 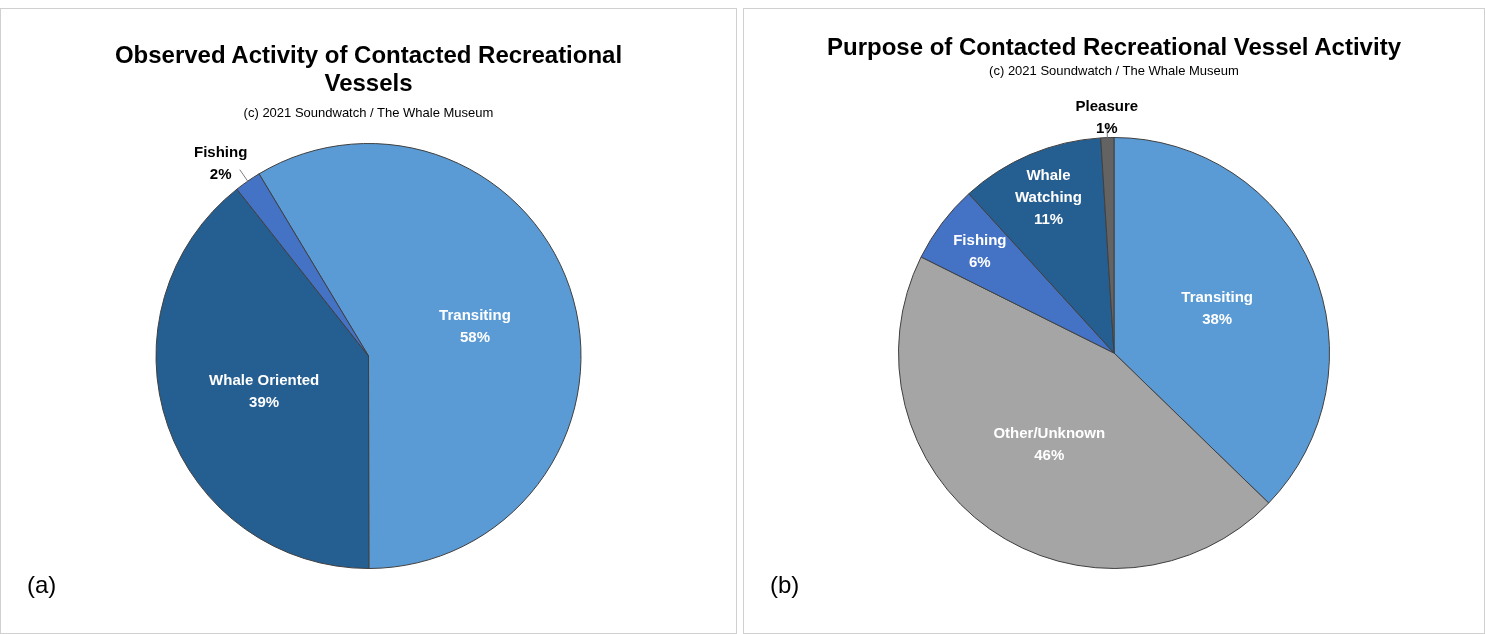 I want to click on data-label: 58%, so click(x=474, y=336).